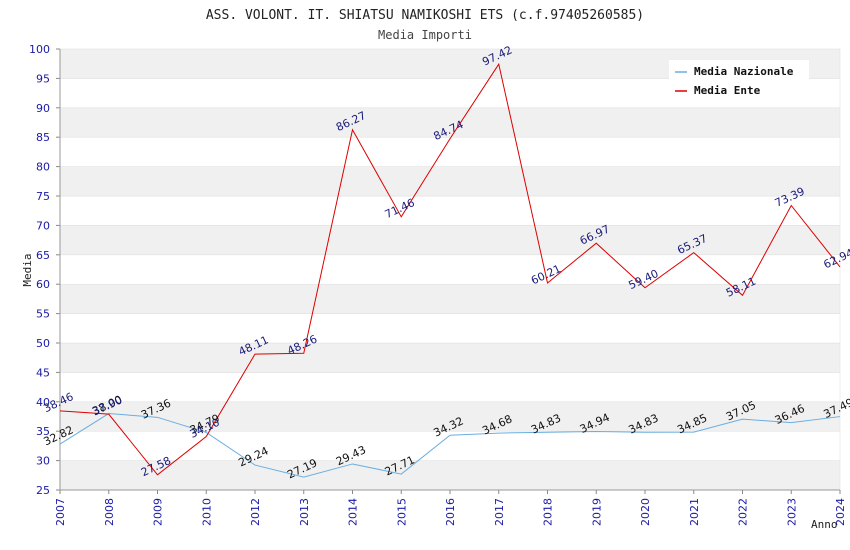 The image size is (850, 550). Describe the element at coordinates (43, 225) in the screenshot. I see `y-tick-label: 70` at that location.